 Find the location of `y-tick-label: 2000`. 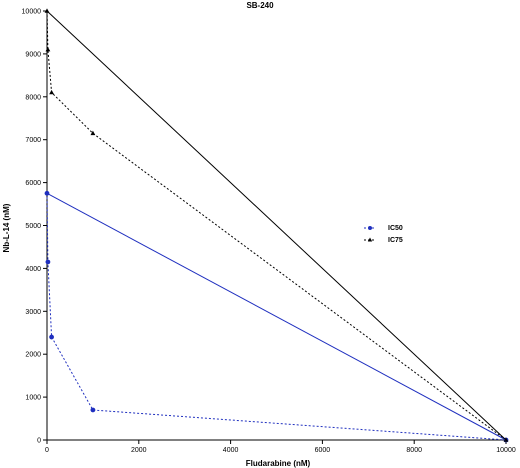

y-tick-label: 2000 is located at coordinates (33, 355).